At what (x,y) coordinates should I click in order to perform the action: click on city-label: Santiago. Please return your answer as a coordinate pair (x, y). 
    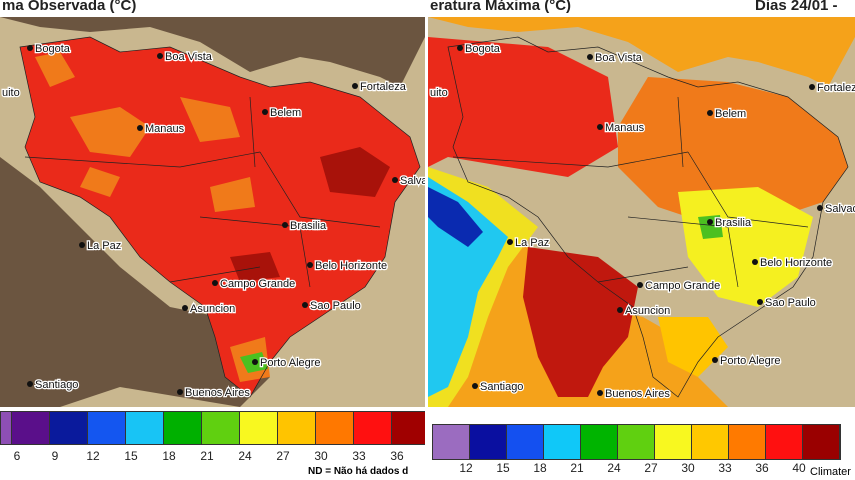
    Looking at the image, I should click on (56, 385).